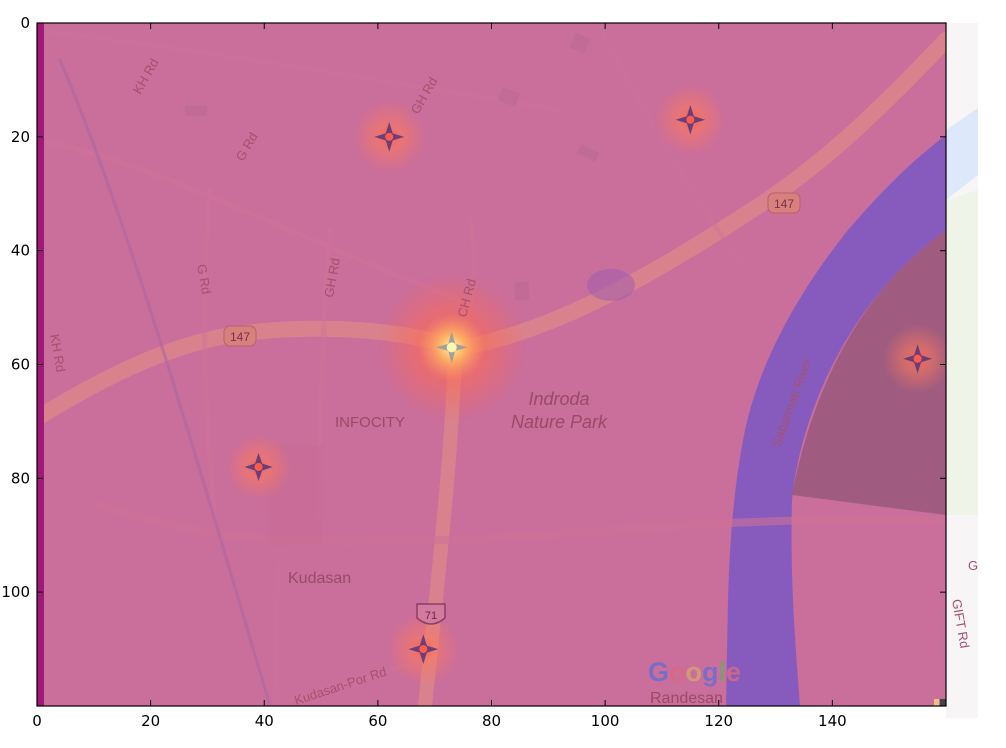  Describe the element at coordinates (20, 365) in the screenshot. I see `y-tick-label-60: 60` at that location.